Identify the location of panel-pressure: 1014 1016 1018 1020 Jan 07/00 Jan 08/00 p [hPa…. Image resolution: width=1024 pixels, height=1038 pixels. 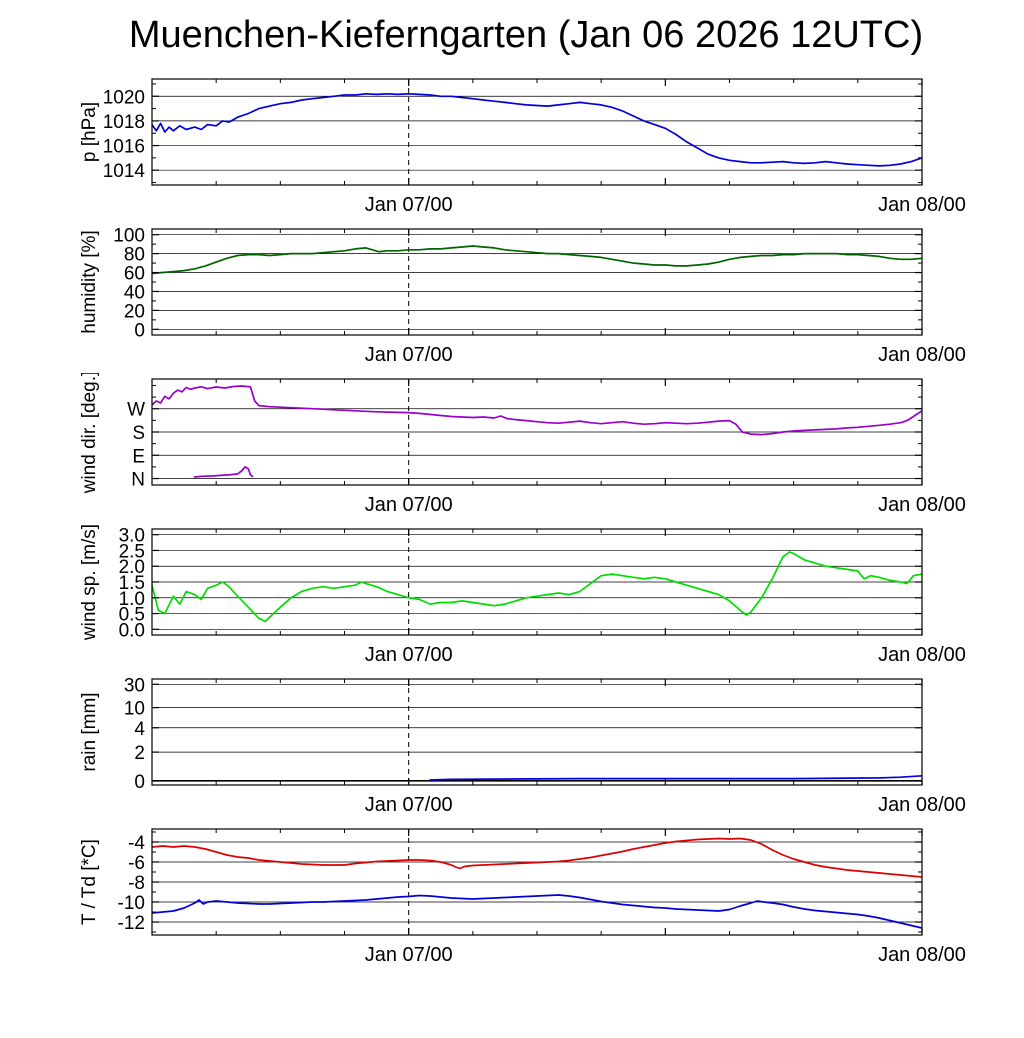
(522, 147).